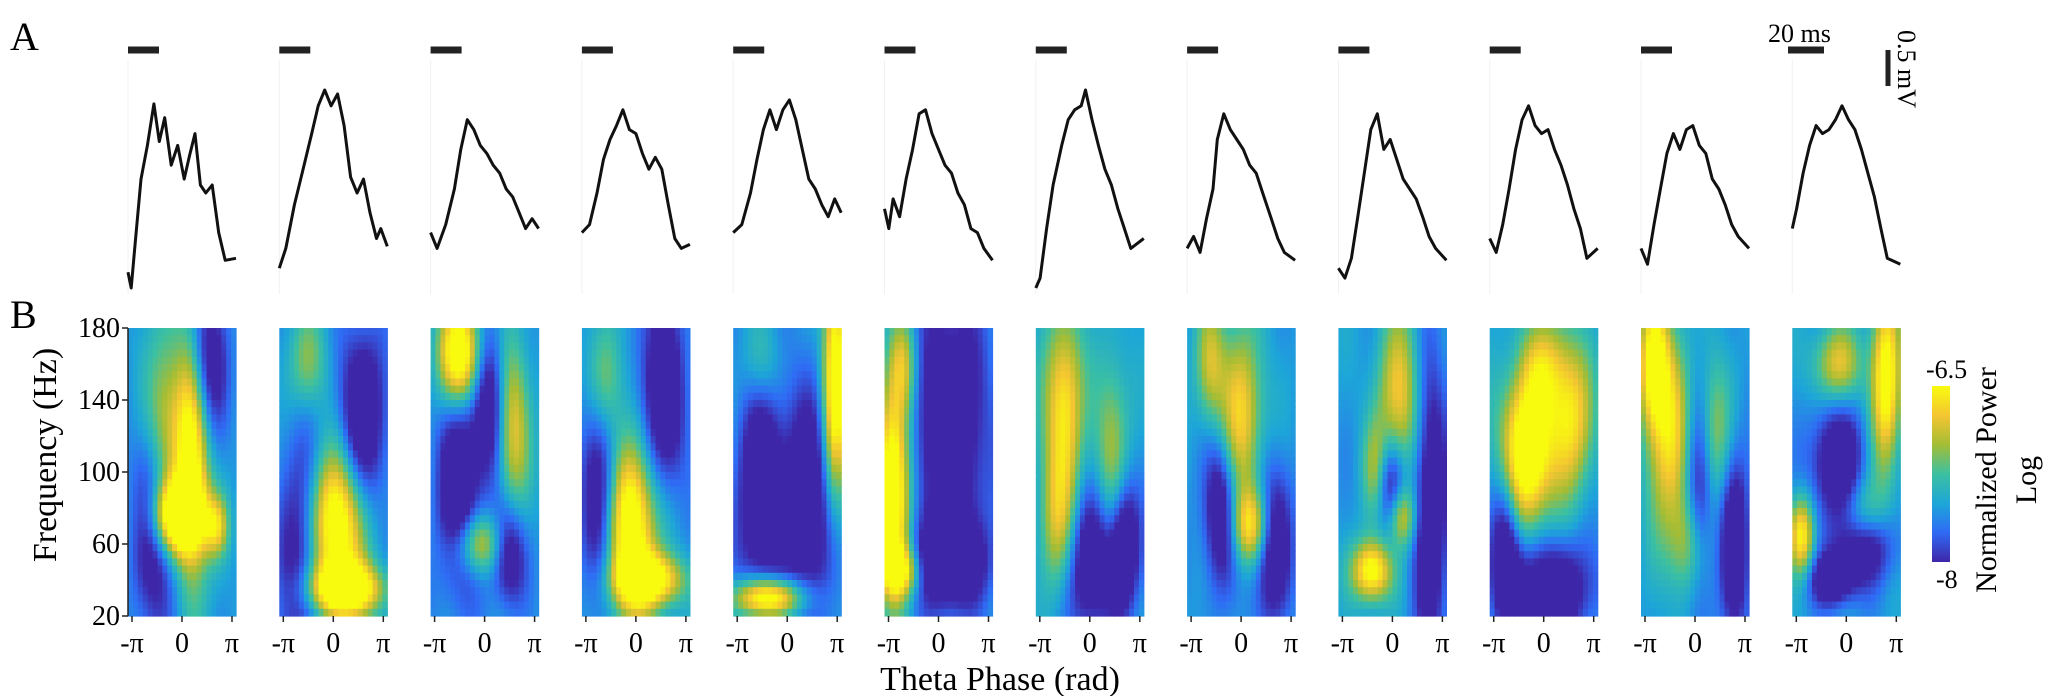 Image resolution: width=2050 pixels, height=696 pixels. I want to click on x-tick-label: π, so click(535, 643).